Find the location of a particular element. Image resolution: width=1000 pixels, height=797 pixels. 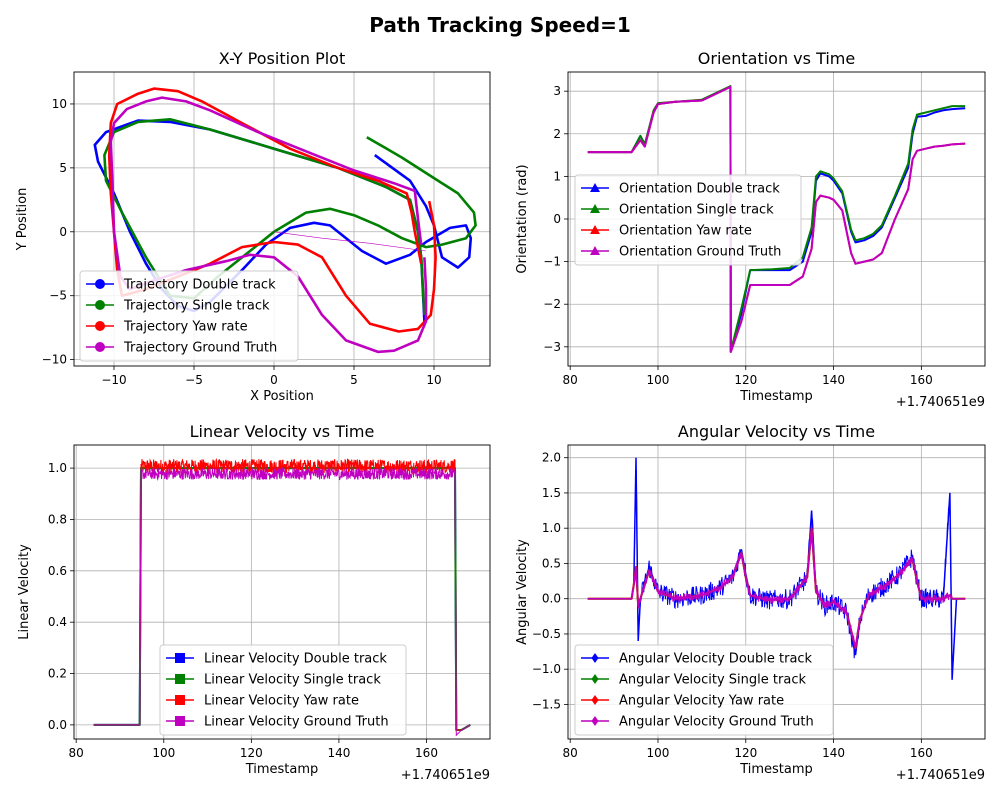

legend-label: Angular Velocity Double track is located at coordinates (716, 659).